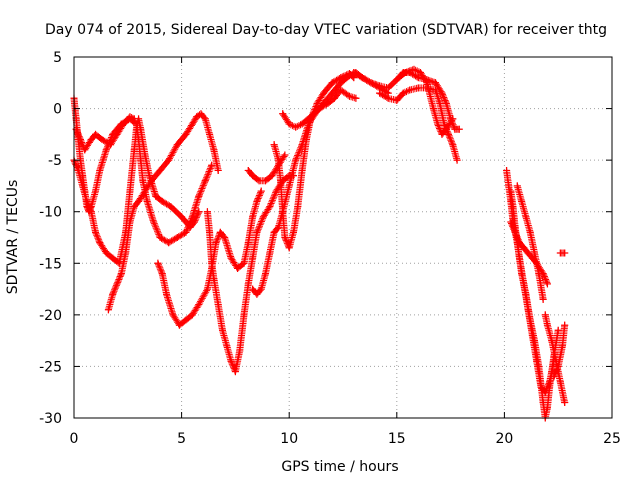  Describe the element at coordinates (612, 439) in the screenshot. I see `x-tick-label: 25` at that location.